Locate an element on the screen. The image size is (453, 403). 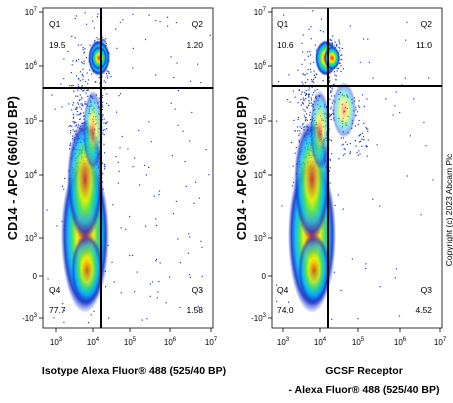
y-axis-2: -103 0 10³ 10⁴ 10⁵ 10⁶ 10⁷ is located at coordinates (261, 165).